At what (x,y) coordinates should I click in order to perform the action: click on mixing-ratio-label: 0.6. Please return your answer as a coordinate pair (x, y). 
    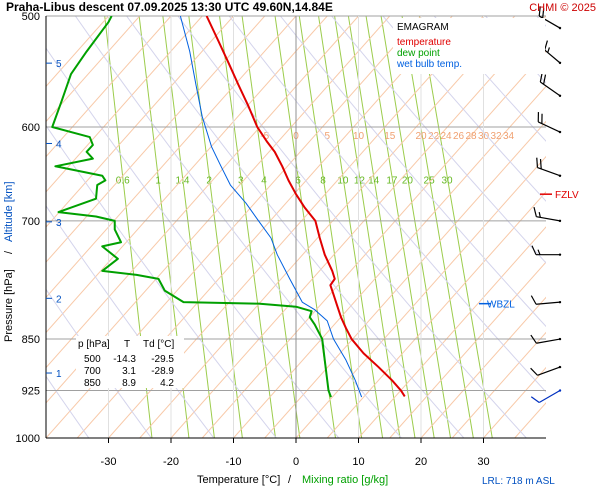
    Looking at the image, I should click on (123, 180).